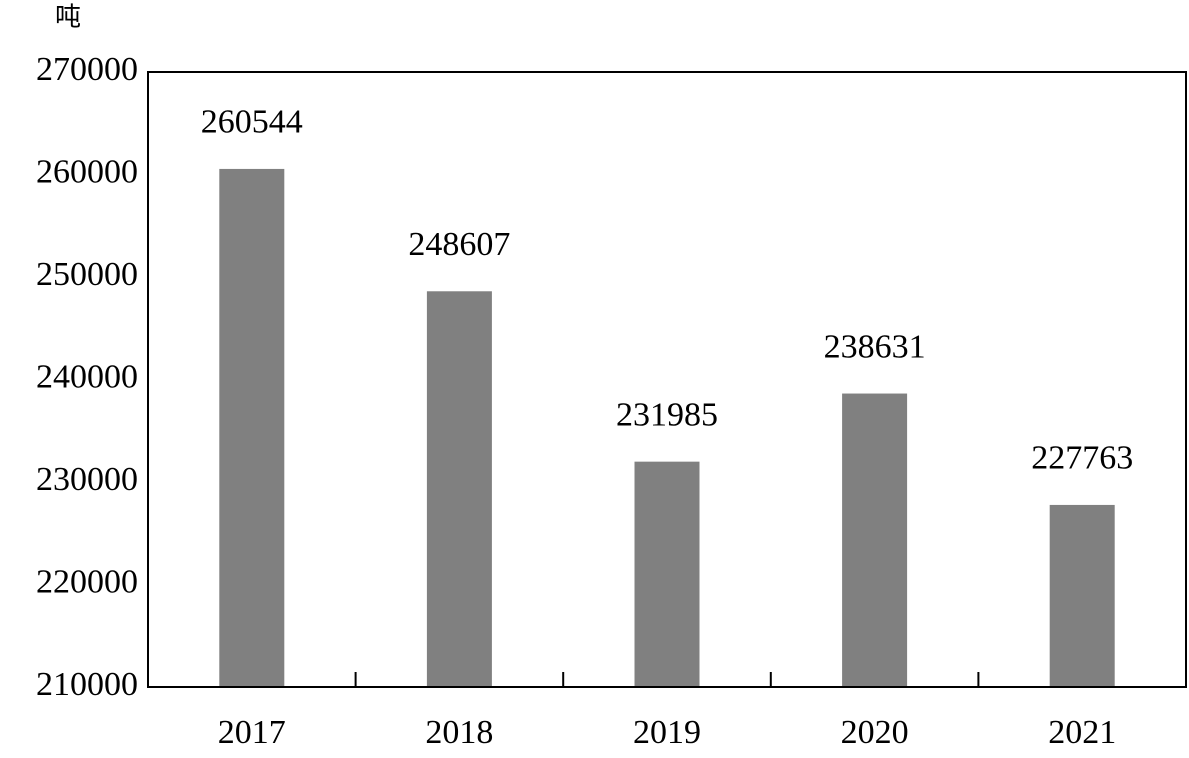  I want to click on y-tick-label: 270000, so click(87, 69).